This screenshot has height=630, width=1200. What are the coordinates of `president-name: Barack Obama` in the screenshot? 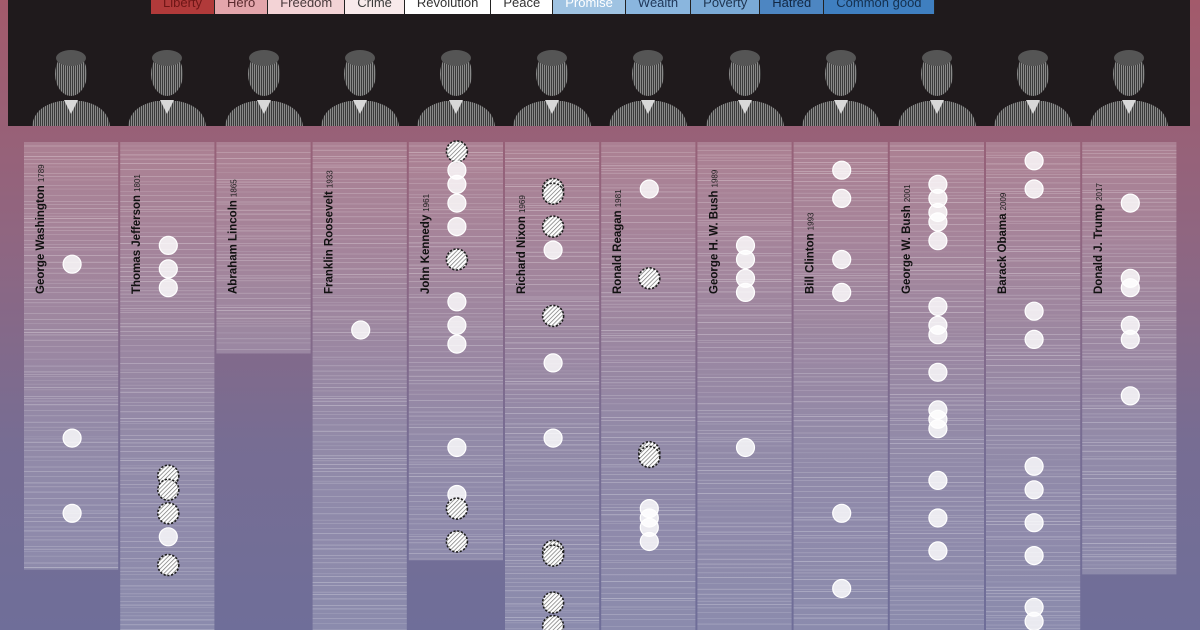 It's located at (1003, 253).